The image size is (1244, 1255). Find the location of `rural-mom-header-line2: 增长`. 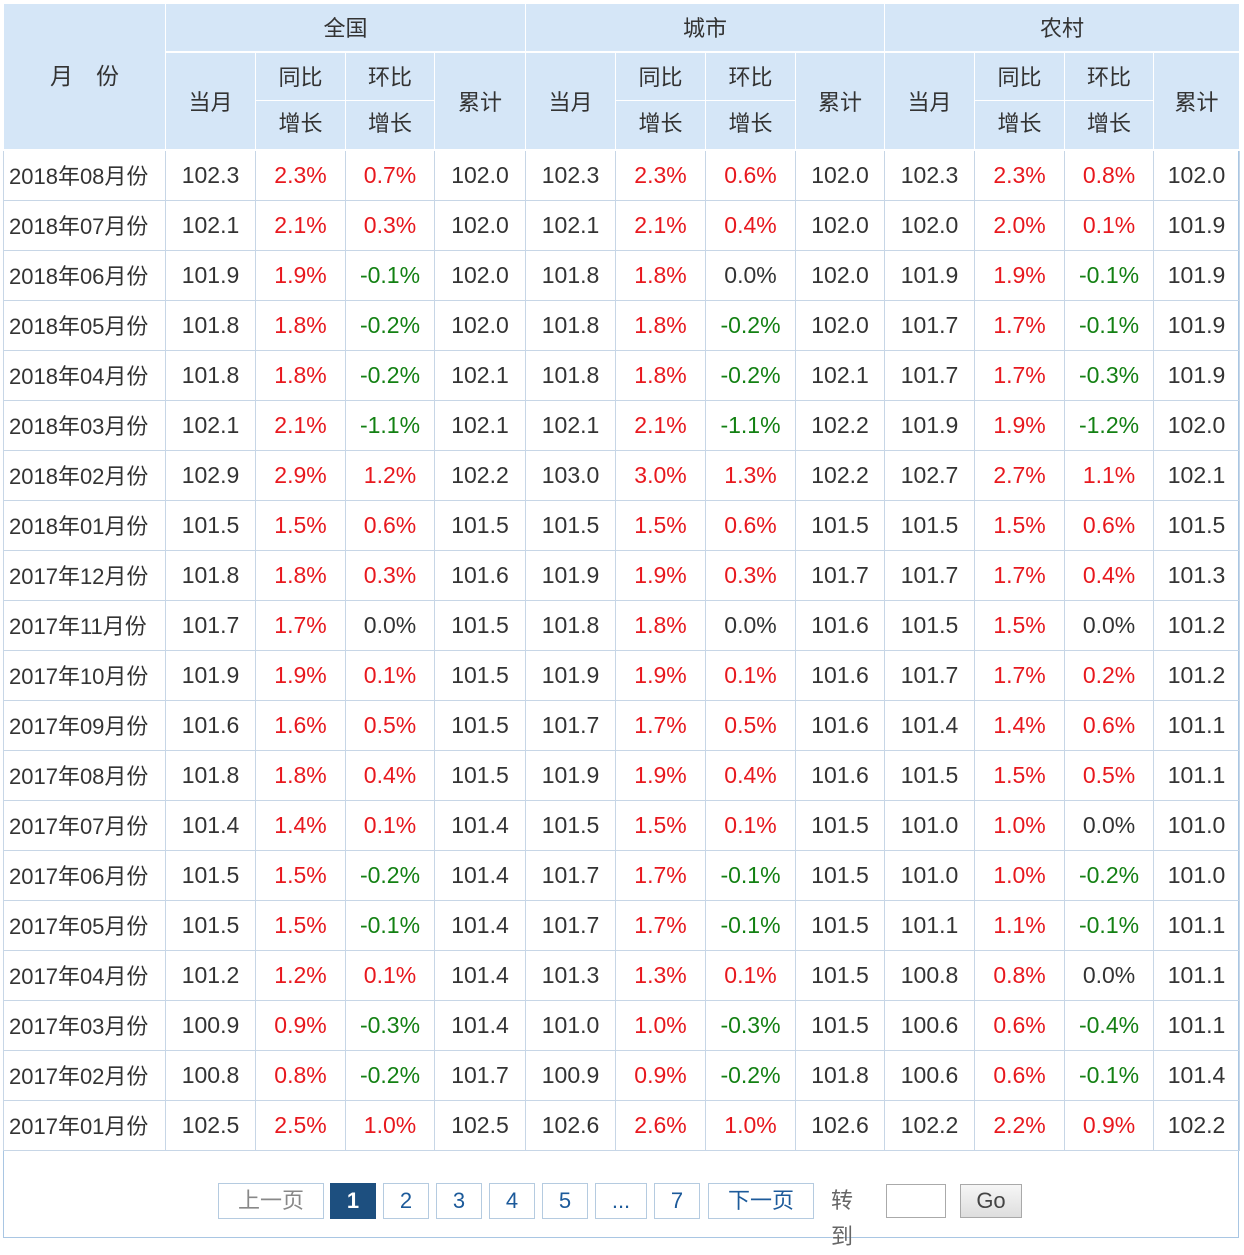

rural-mom-header-line2: 增长 is located at coordinates (1109, 124).